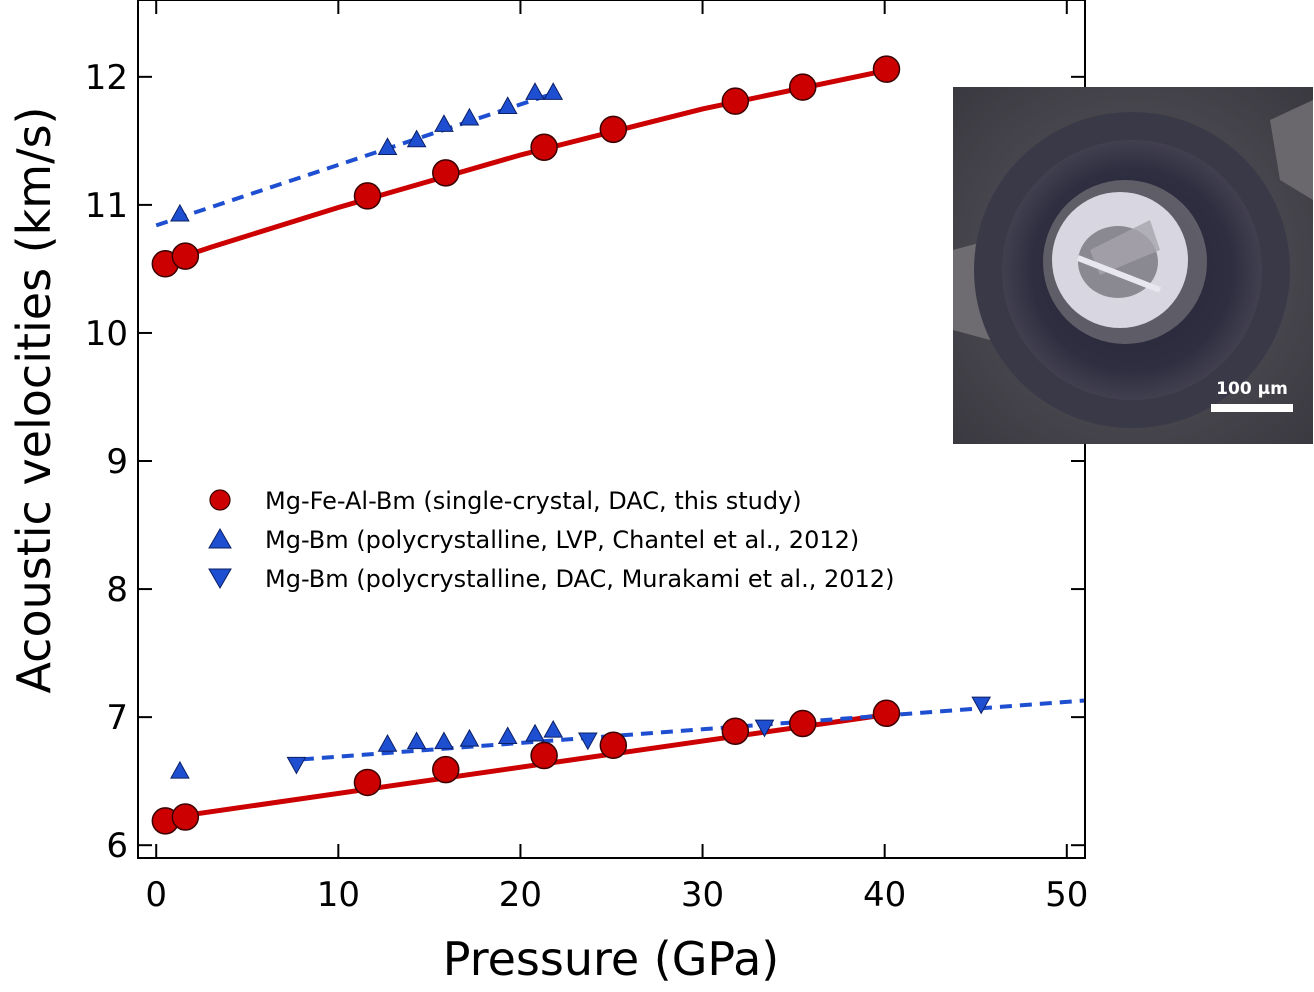 This screenshot has height=992, width=1314. I want to click on y-tick-label: 10, so click(106, 334).